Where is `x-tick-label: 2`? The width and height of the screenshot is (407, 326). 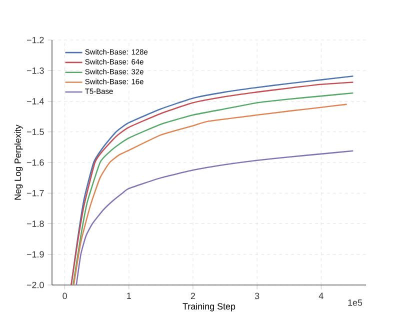
x-tick-label: 2 is located at coordinates (193, 296).